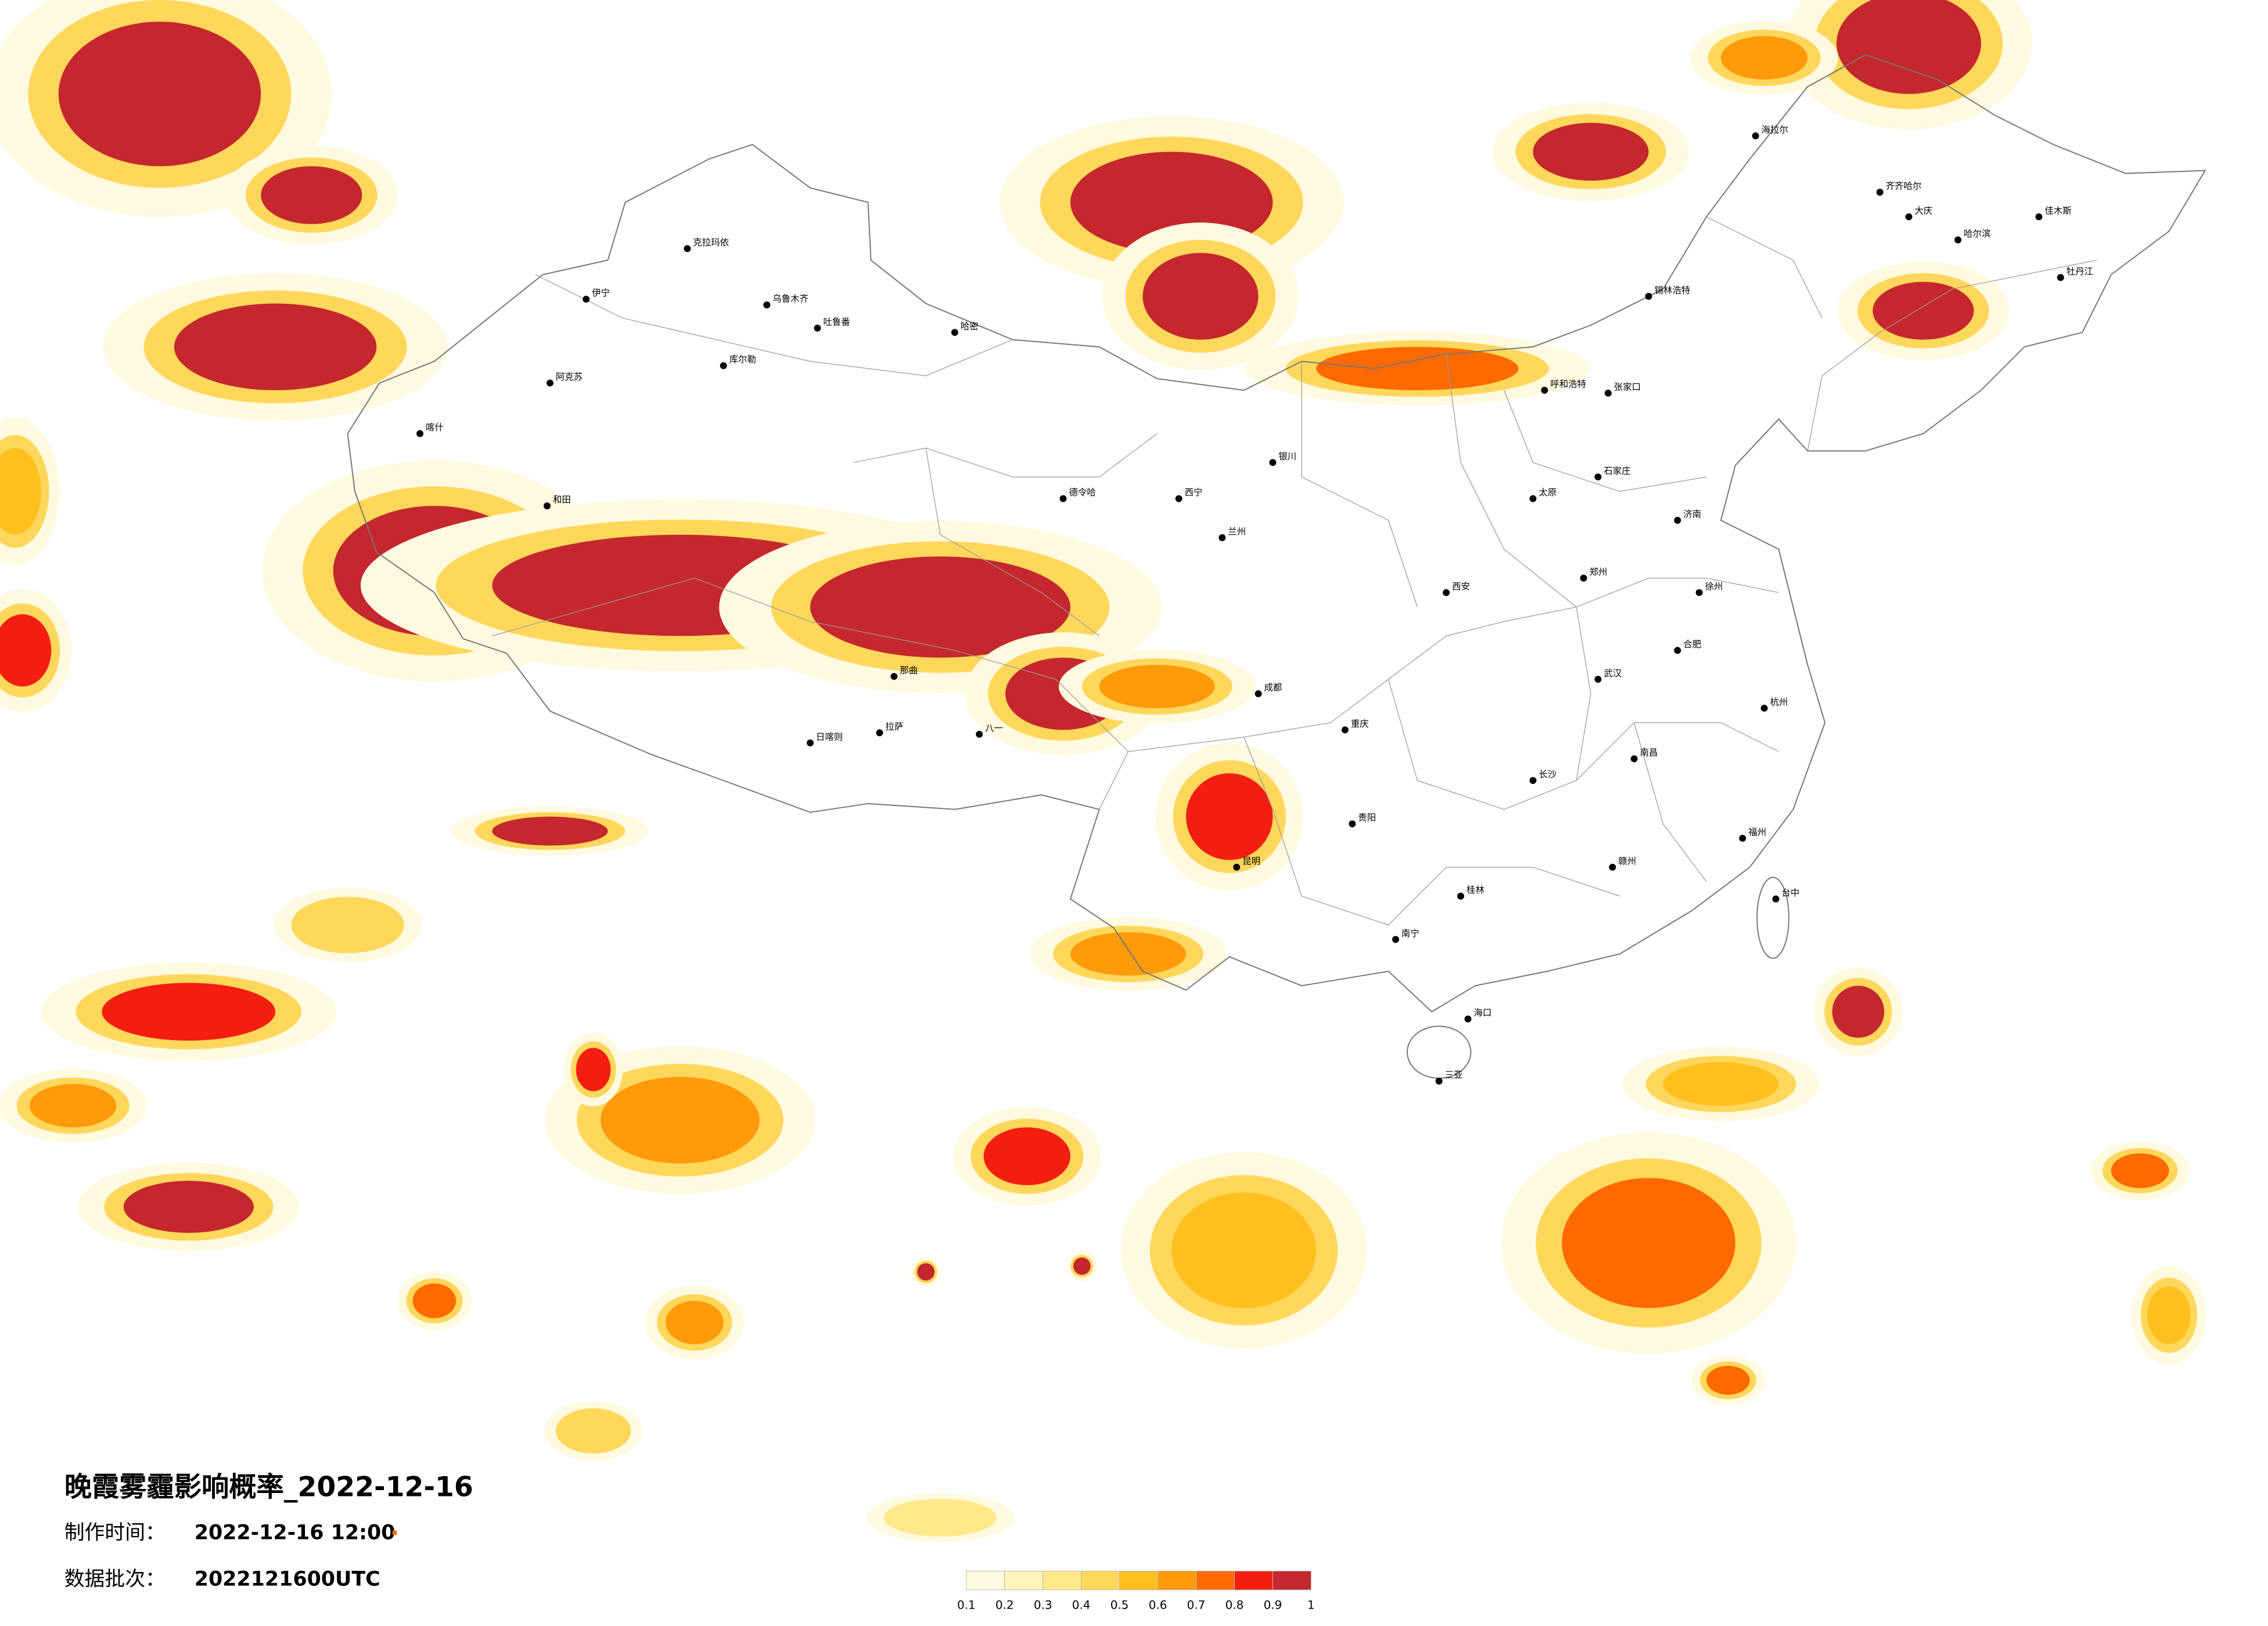 This screenshot has height=1626, width=2268. What do you see at coordinates (569, 377) in the screenshot?
I see `city-label: 阿克苏` at bounding box center [569, 377].